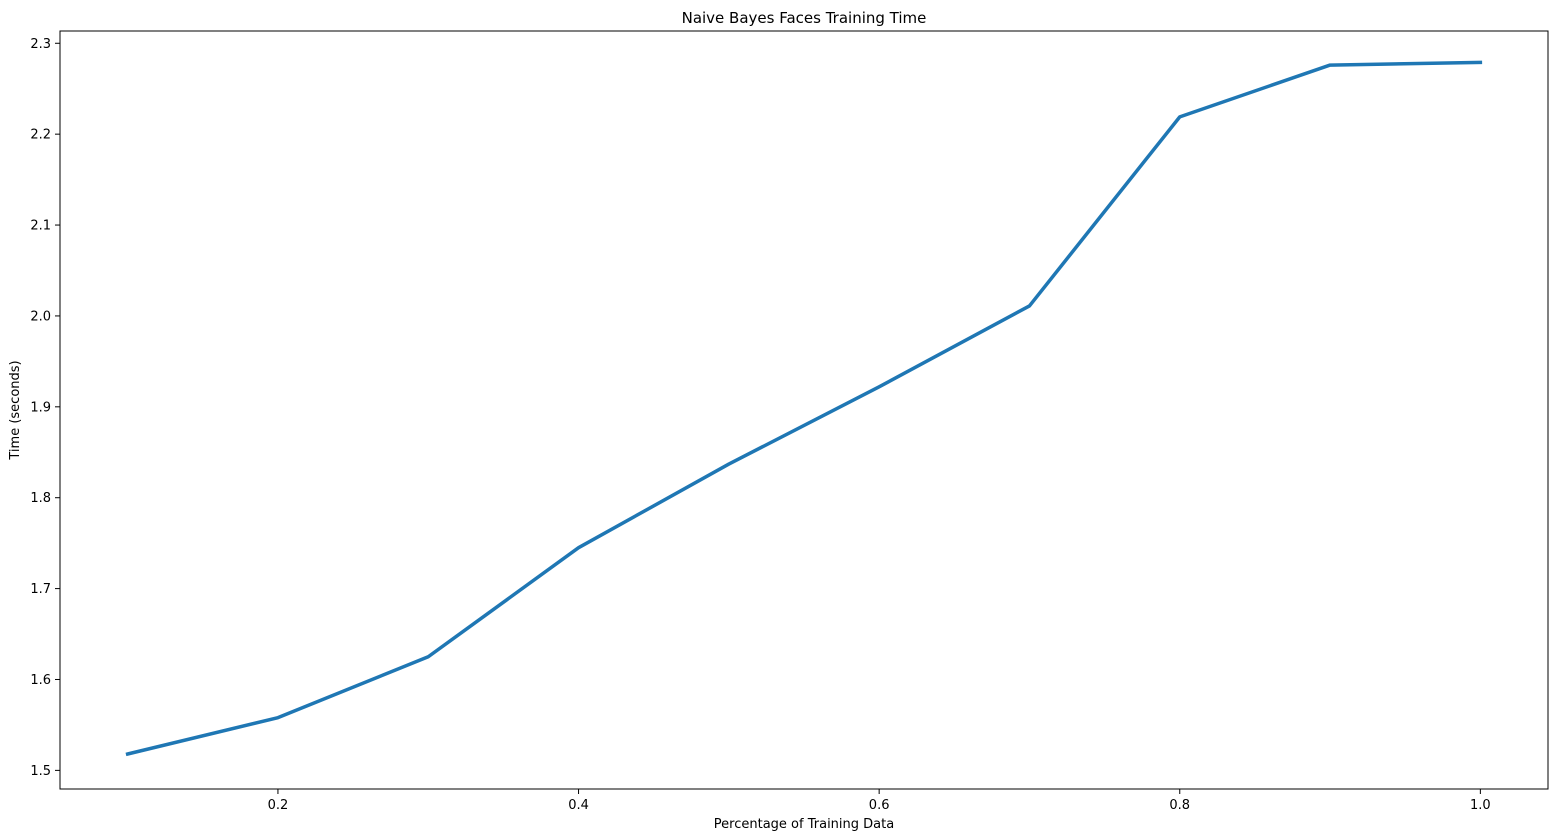 The height and width of the screenshot is (837, 1561). Describe the element at coordinates (278, 805) in the screenshot. I see `x-tick-label: 0.2` at that location.